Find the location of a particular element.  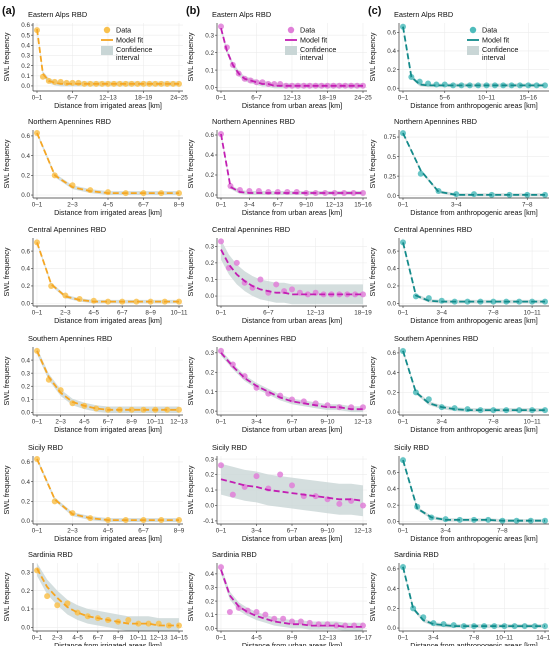

x-axis-label: Distance from irrigated areas [km] is located at coordinates (108, 320).